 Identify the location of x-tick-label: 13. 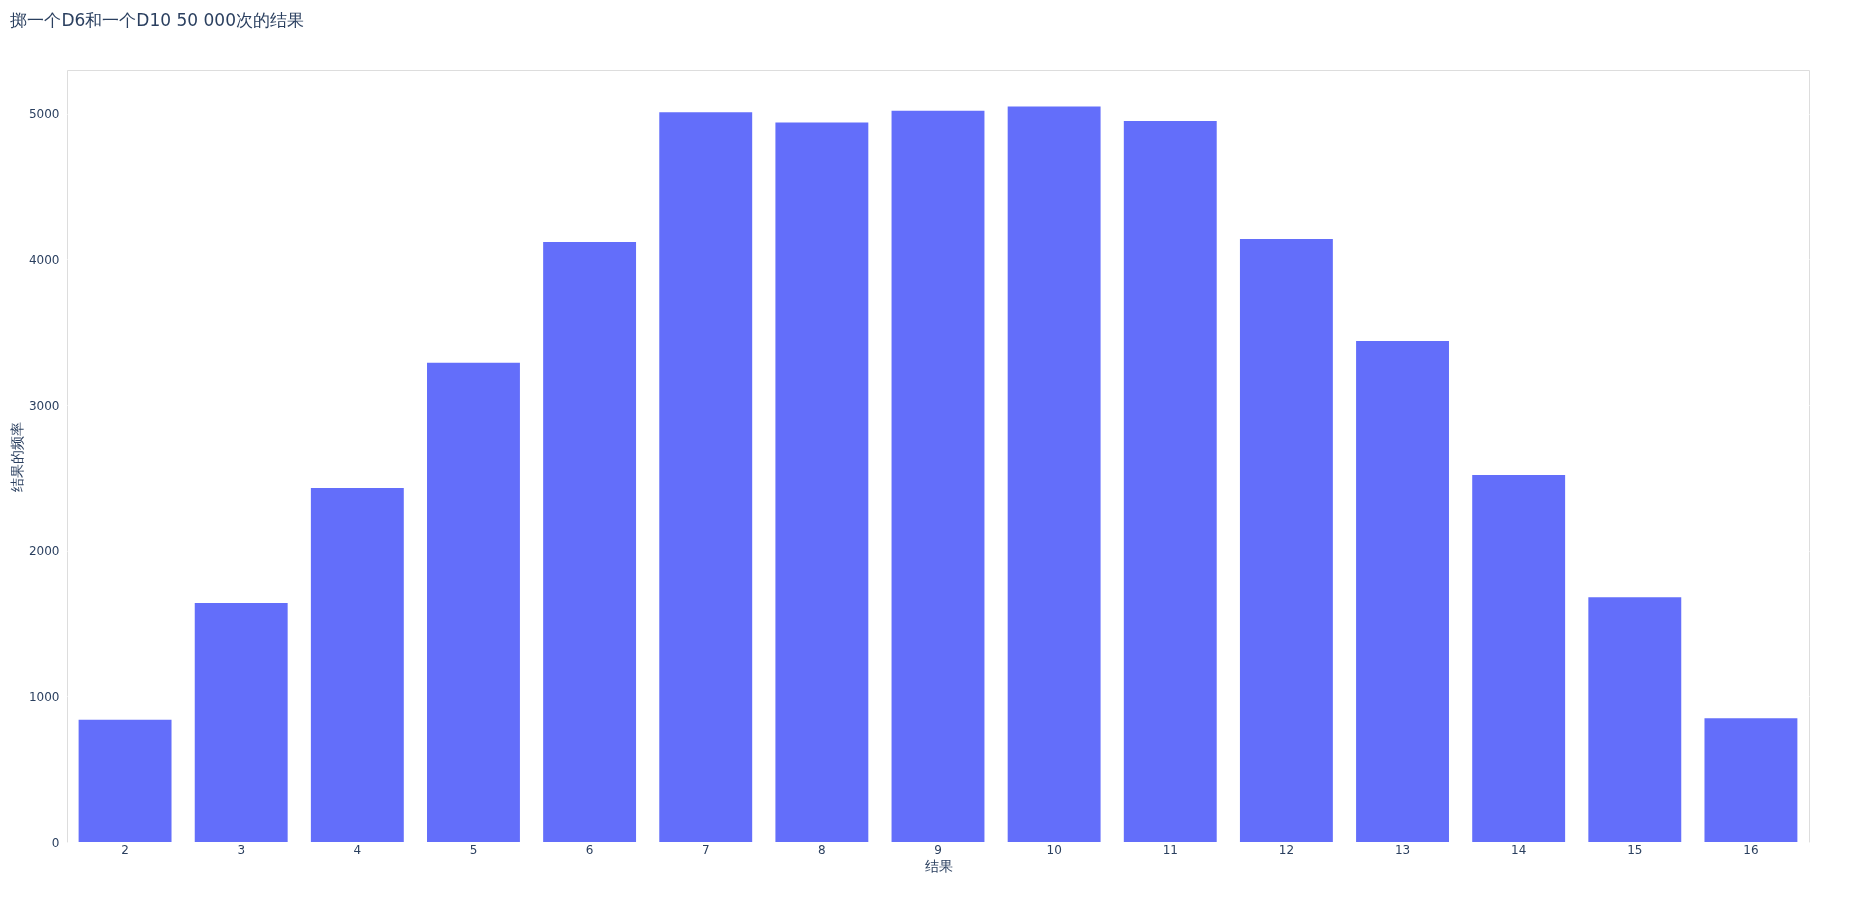
(1402, 849).